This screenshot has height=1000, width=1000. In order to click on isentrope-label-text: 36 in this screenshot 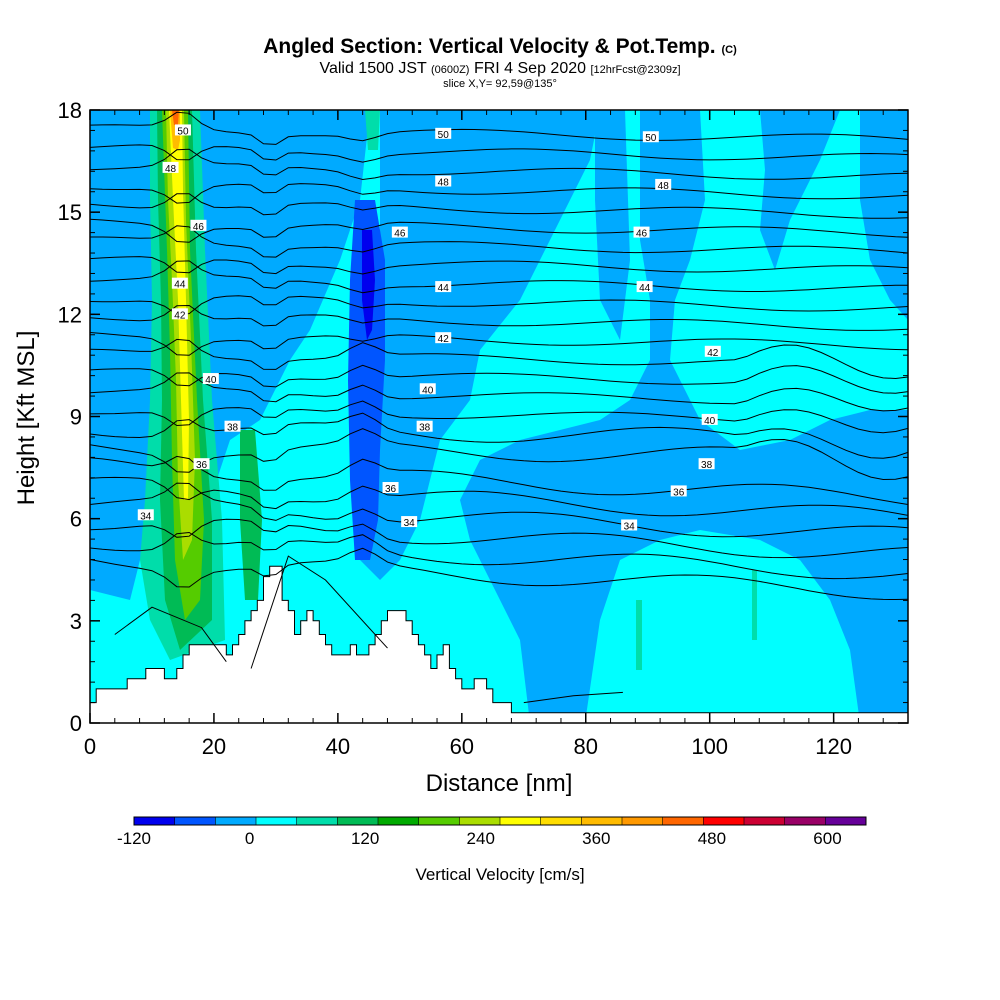, I will do `click(202, 465)`.